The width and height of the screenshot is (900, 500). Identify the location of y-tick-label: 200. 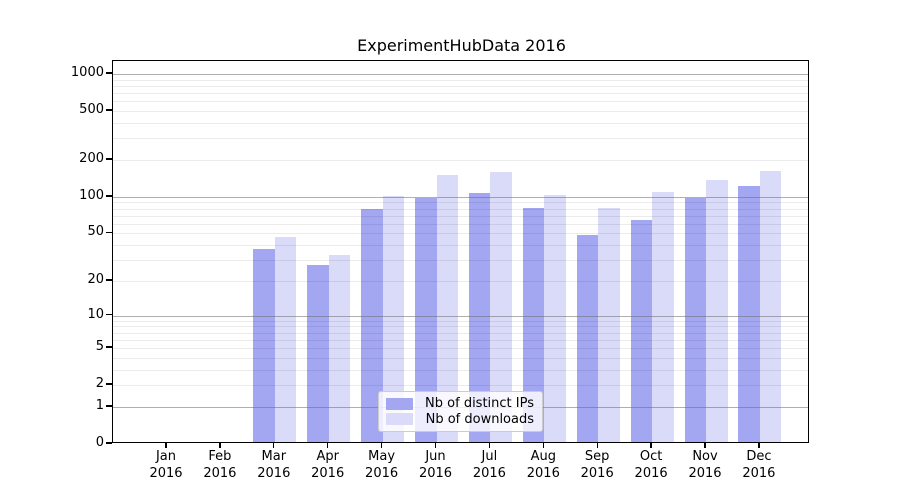
(91, 158).